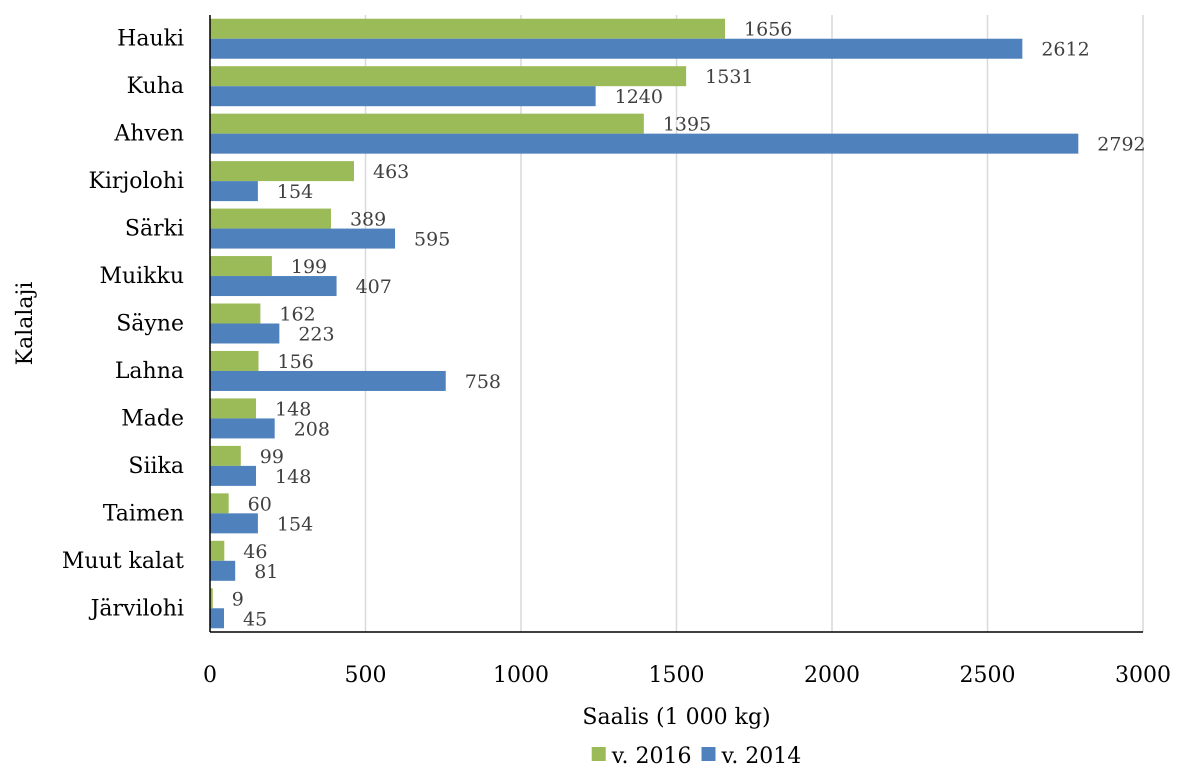 The width and height of the screenshot is (1179, 774). What do you see at coordinates (255, 619) in the screenshot?
I see `data-label: 45` at bounding box center [255, 619].